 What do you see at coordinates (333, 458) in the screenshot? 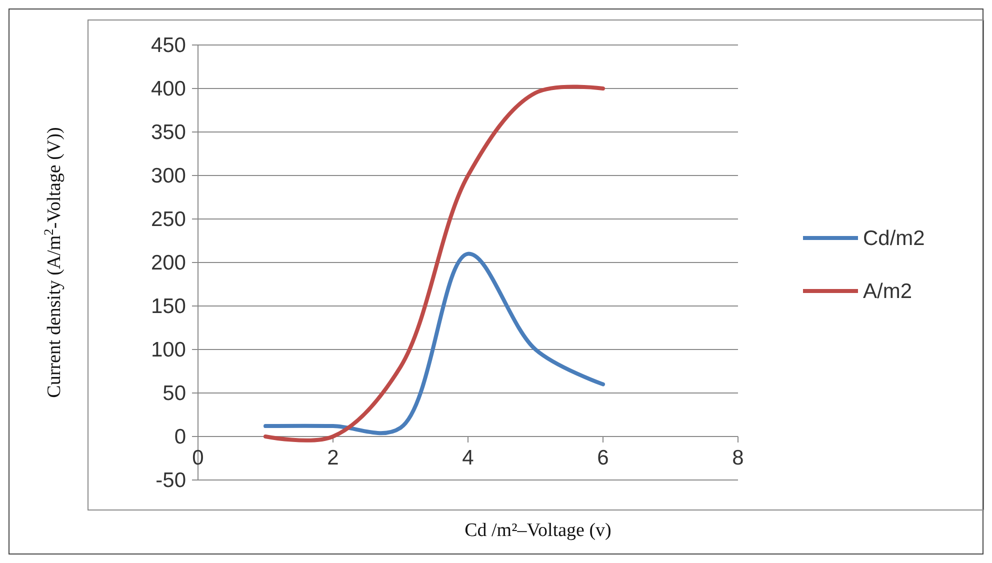
I see `x-tick-label: 2` at bounding box center [333, 458].